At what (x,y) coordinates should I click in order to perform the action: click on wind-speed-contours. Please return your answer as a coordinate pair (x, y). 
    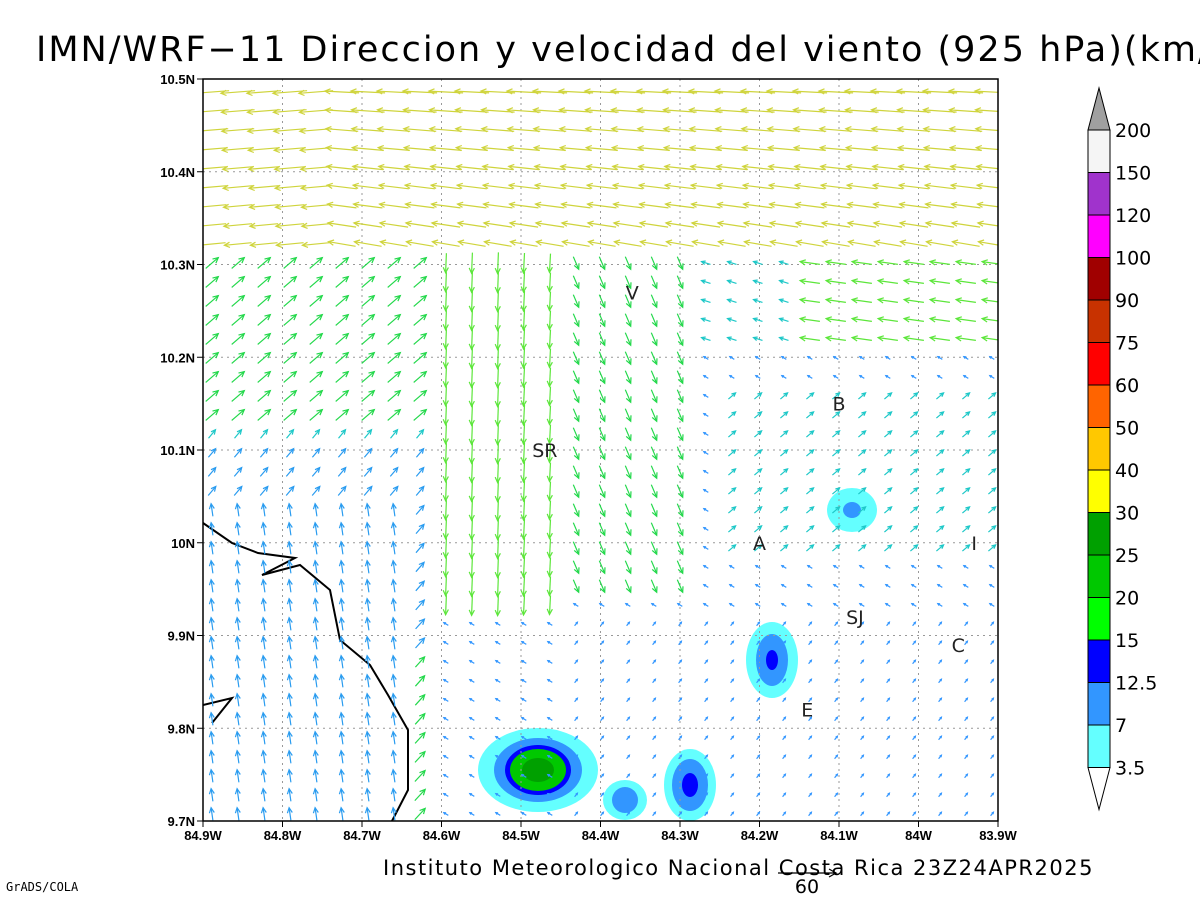
    Looking at the image, I should click on (677, 654).